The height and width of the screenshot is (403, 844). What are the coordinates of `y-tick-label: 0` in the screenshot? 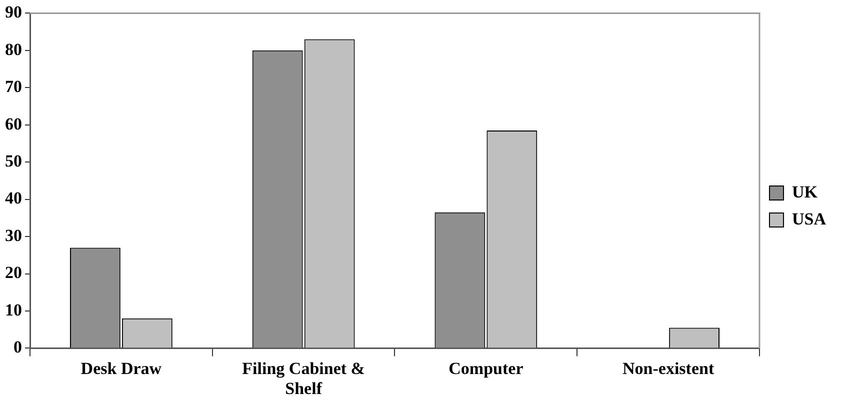 It's located at (18, 347).